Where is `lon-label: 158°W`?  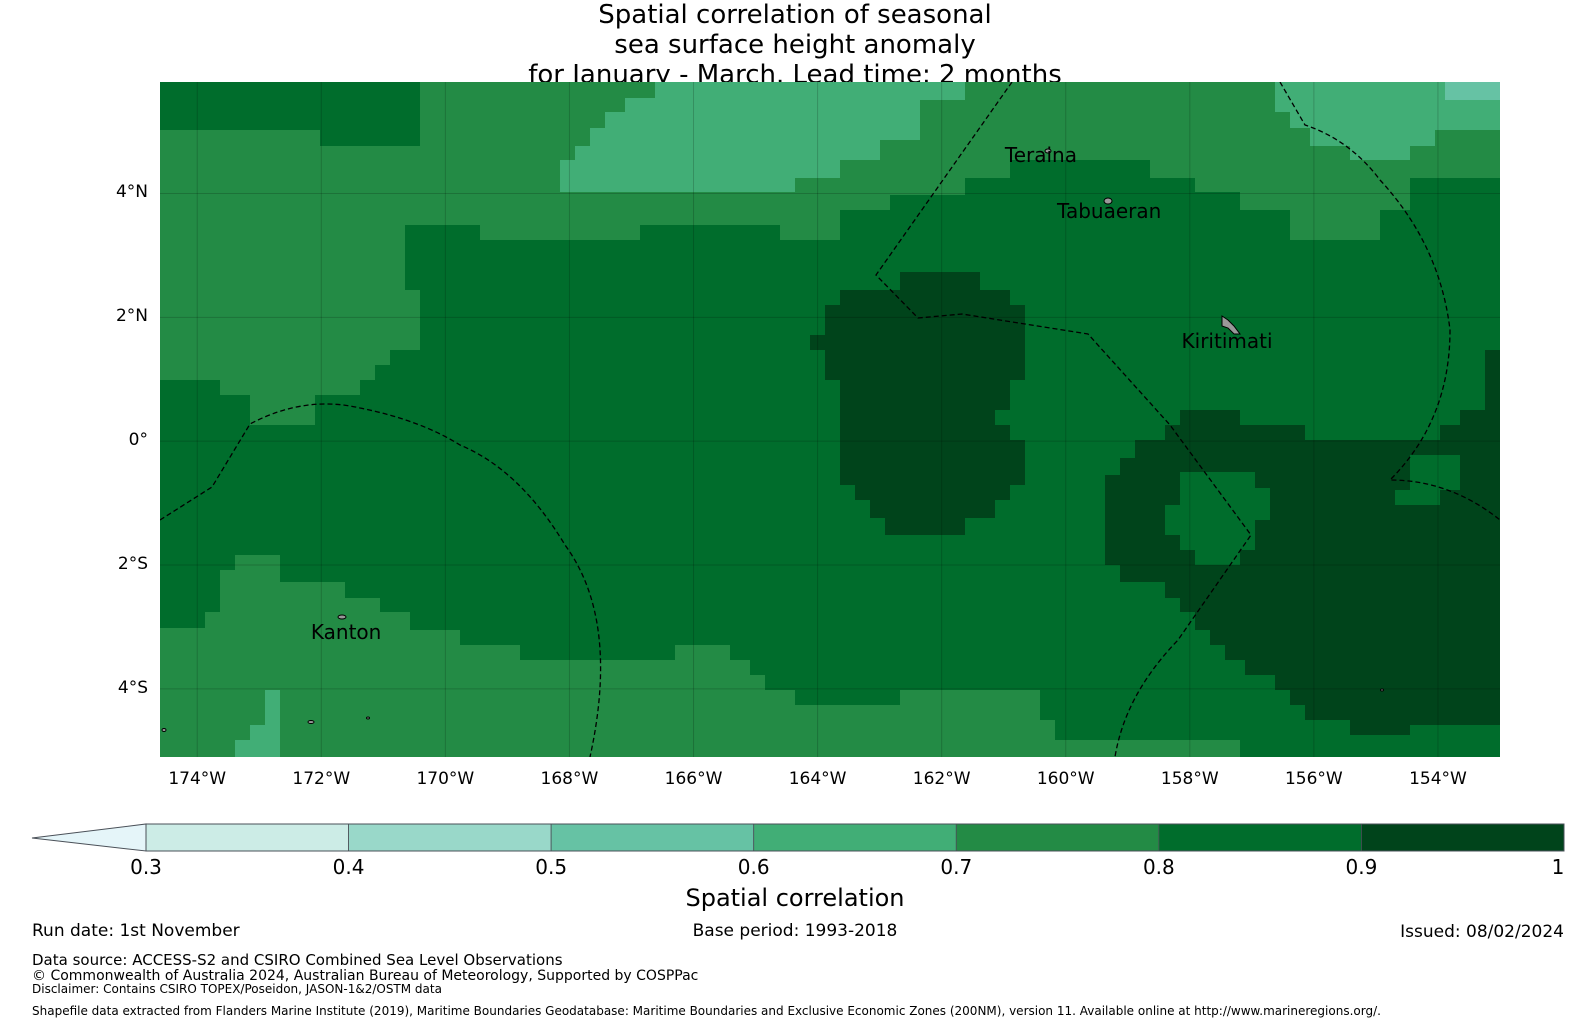
lon-label: 158°W is located at coordinates (1189, 779).